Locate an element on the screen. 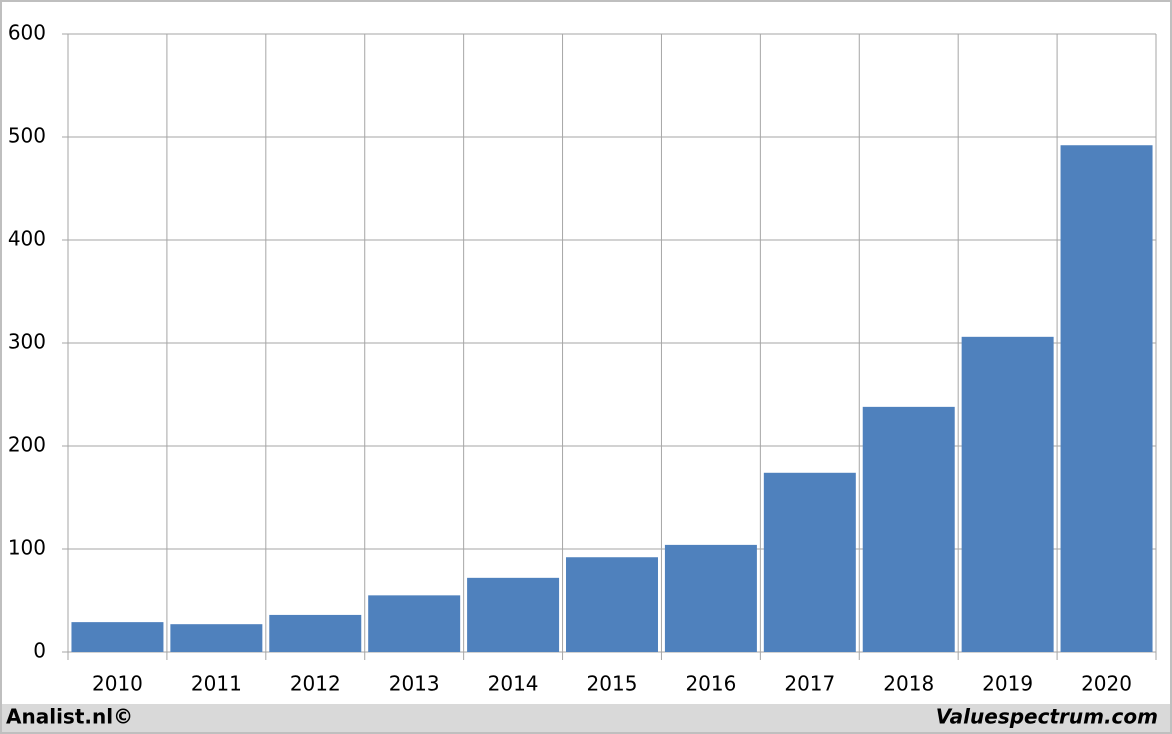  y-tick-label: 300 is located at coordinates (27, 342).